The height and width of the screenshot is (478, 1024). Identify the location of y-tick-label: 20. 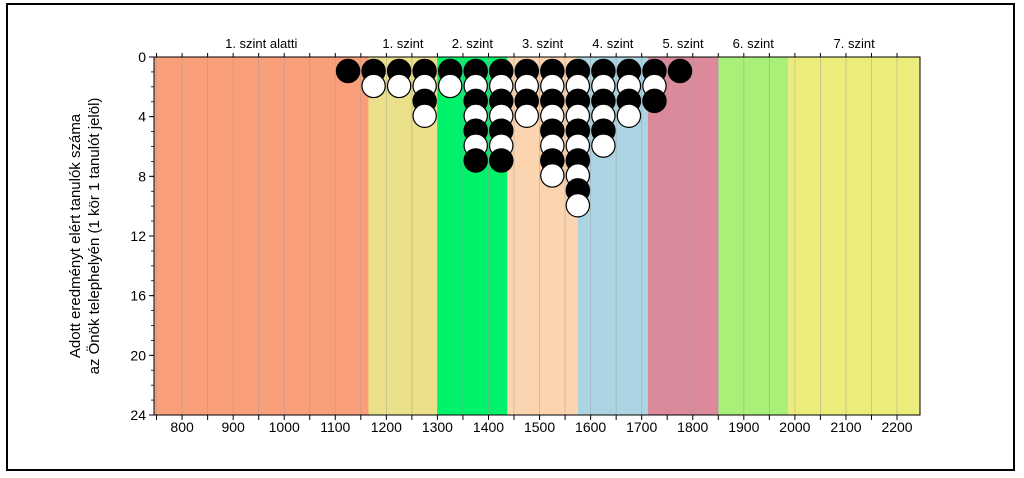
(138, 355).